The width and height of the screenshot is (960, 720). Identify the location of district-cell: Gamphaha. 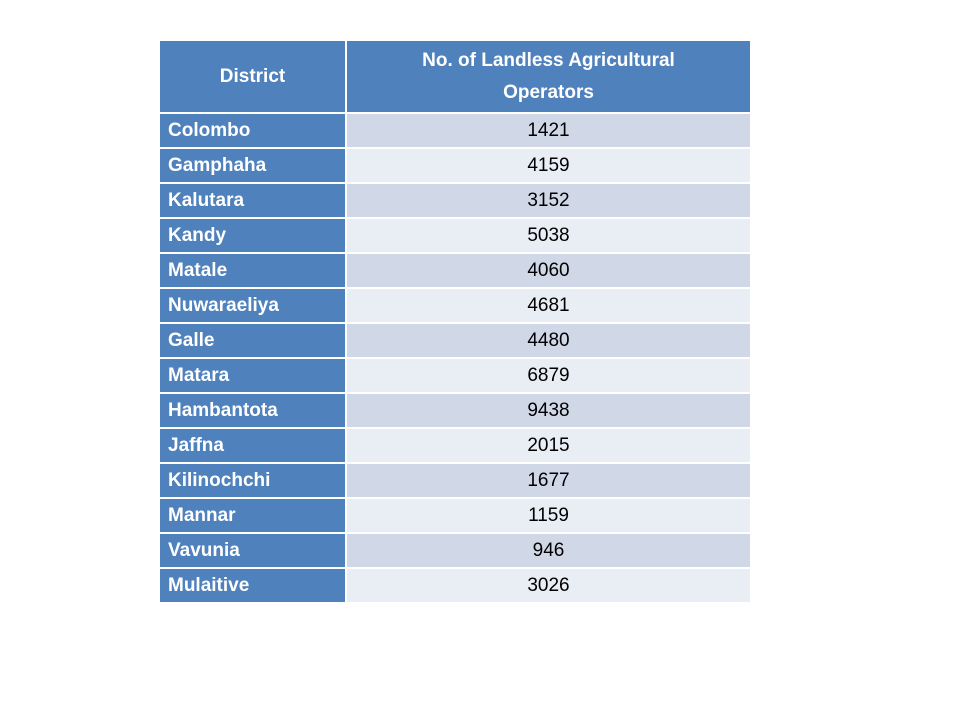
(252, 165).